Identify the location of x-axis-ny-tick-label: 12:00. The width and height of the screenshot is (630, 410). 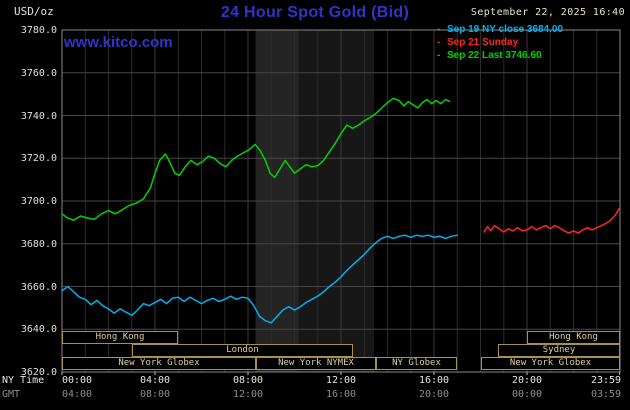
(341, 380).